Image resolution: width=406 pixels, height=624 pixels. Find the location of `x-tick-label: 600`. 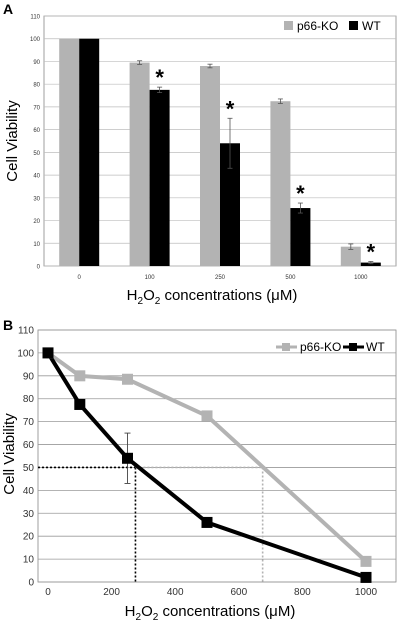

x-tick-label: 600 is located at coordinates (238, 592).